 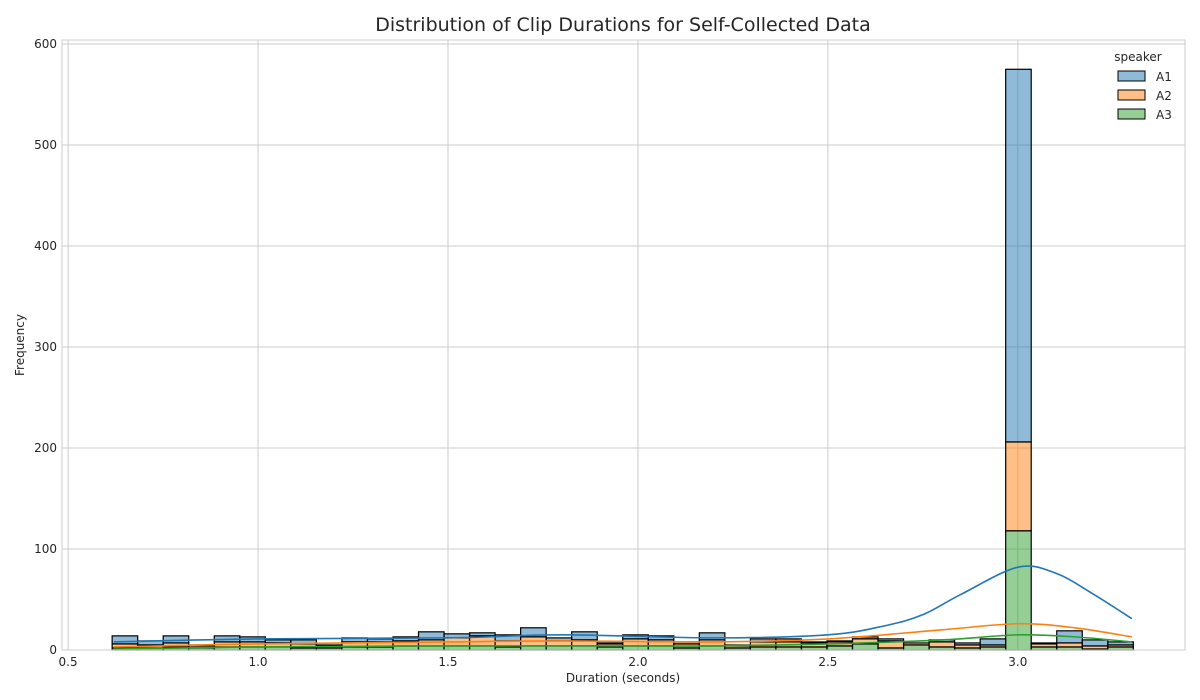 What do you see at coordinates (1138, 57) in the screenshot?
I see `legend-title: speaker` at bounding box center [1138, 57].